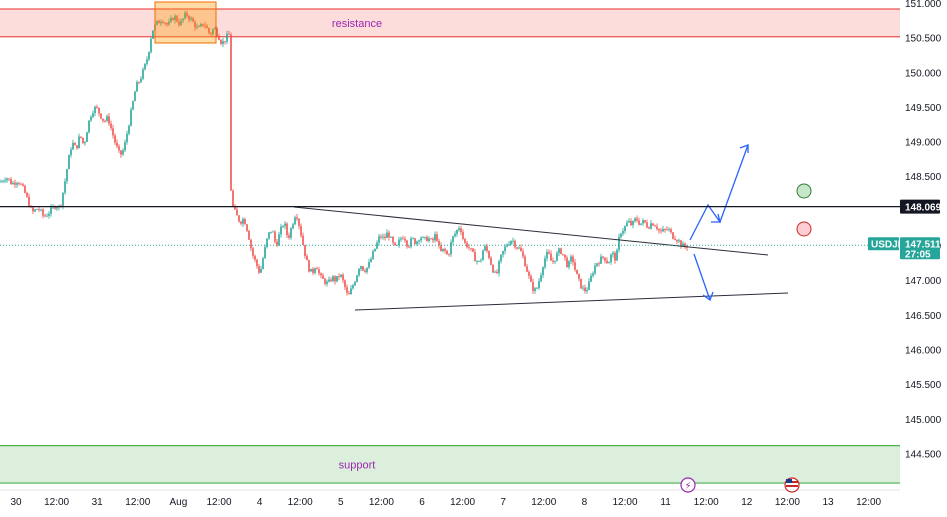  I want to click on red-circle-marker, so click(804, 229).